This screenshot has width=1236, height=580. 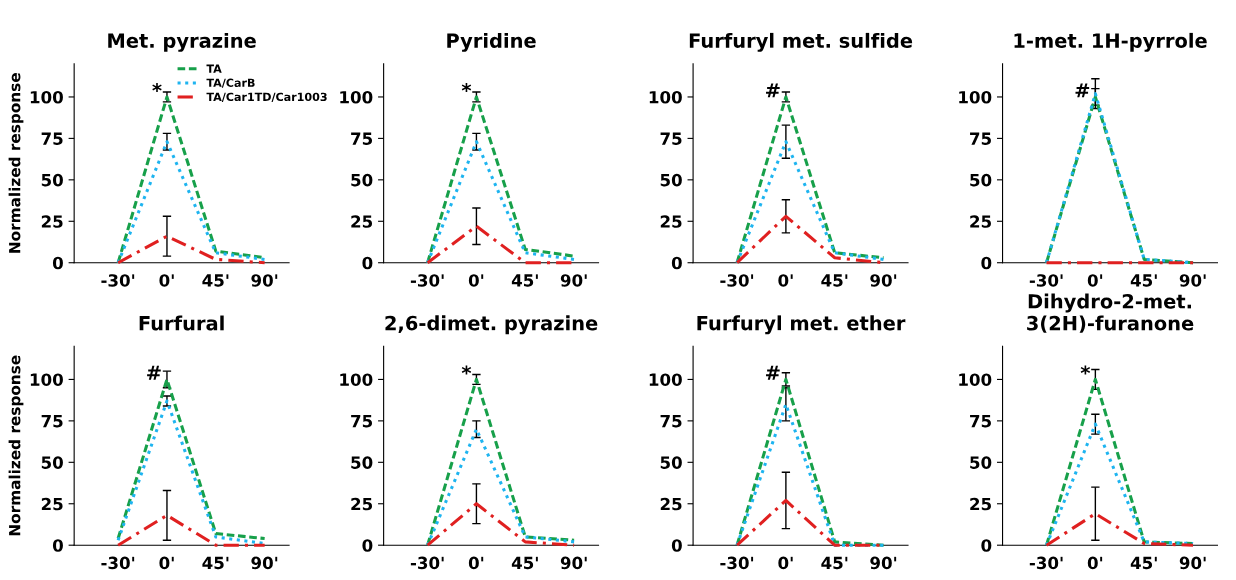 What do you see at coordinates (266, 97) in the screenshot?
I see `legend-label: TA/Car1TD/Car1003` at bounding box center [266, 97].